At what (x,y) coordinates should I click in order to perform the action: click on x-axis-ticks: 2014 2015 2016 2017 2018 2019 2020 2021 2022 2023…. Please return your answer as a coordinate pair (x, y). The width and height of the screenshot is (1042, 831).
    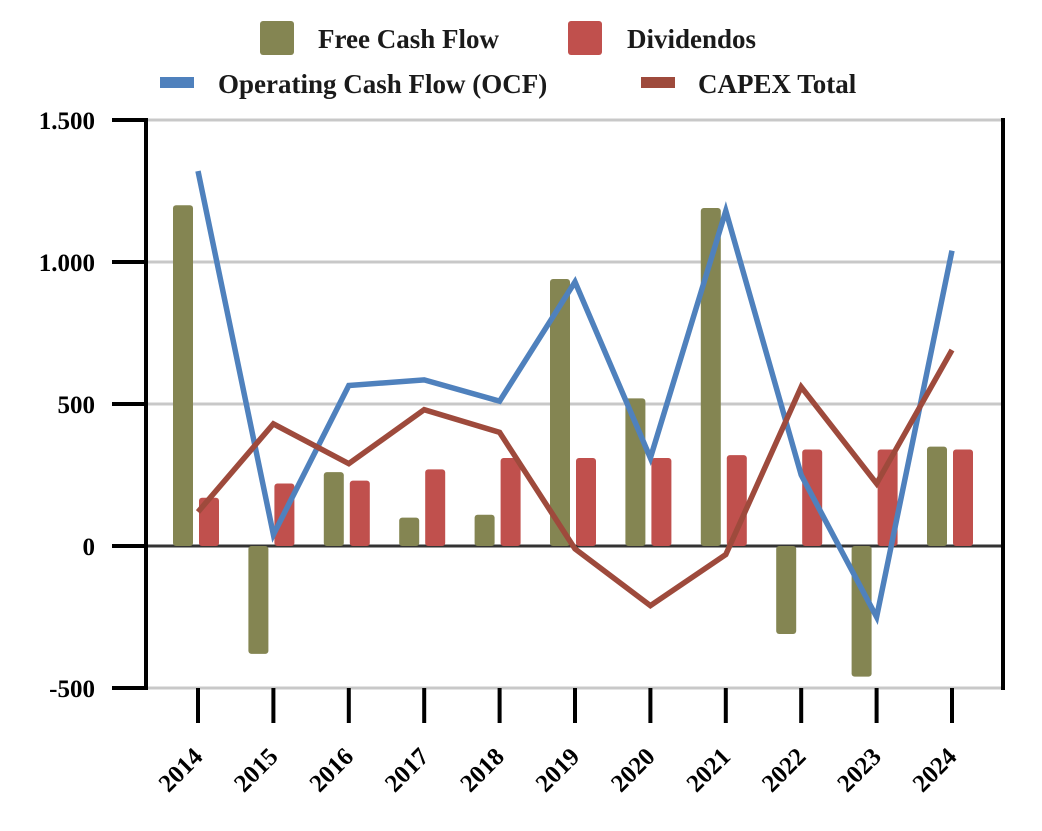
    Looking at the image, I should click on (558, 743).